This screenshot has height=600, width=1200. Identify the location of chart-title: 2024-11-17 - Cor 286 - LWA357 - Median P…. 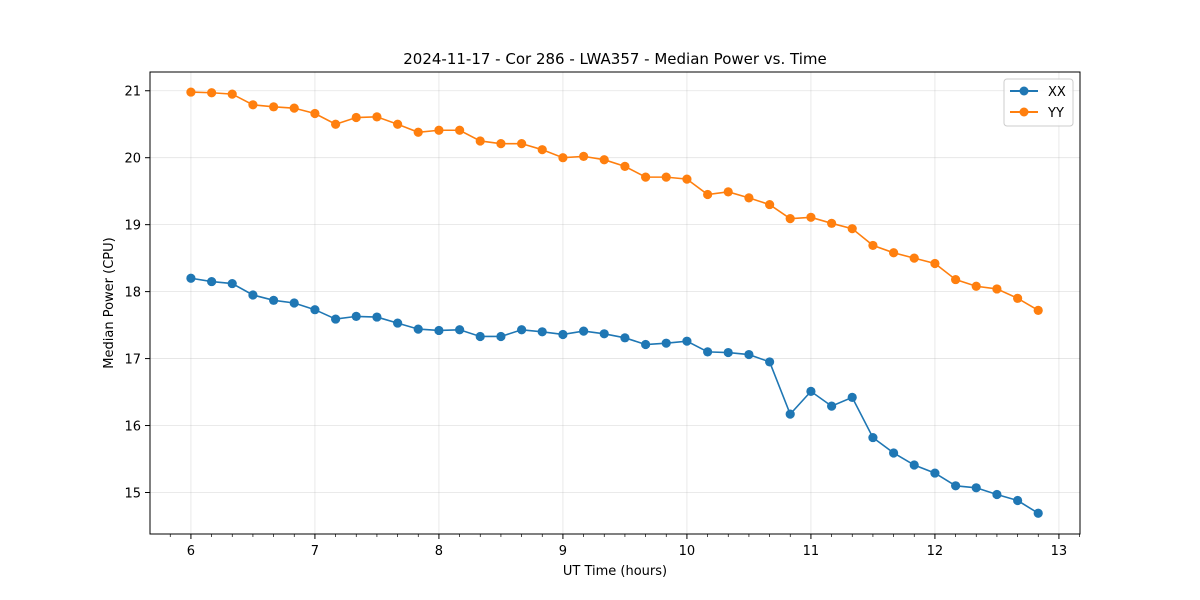
(615, 59).